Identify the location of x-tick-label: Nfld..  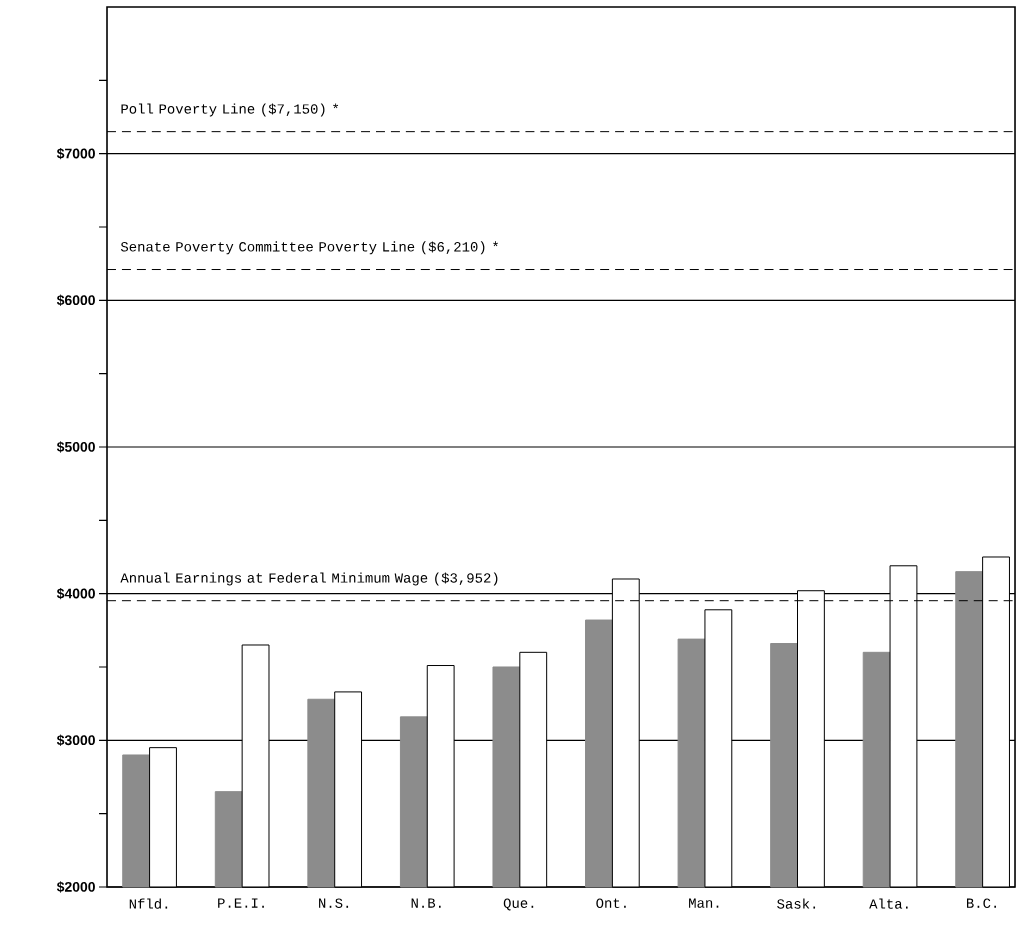
(148, 903).